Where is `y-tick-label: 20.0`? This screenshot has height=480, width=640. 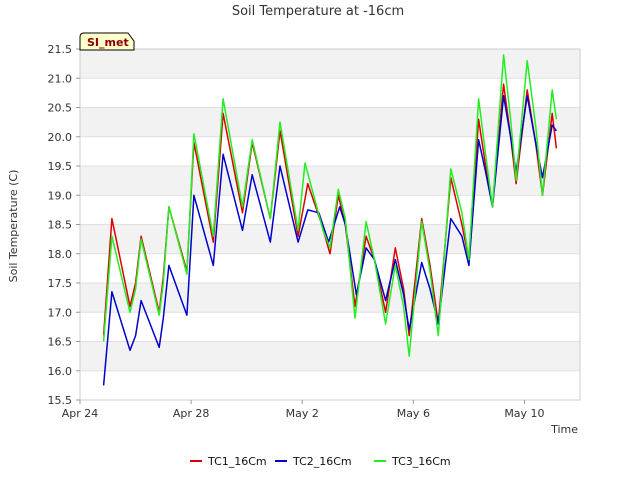
y-tick-label: 20.0 is located at coordinates (60, 137).